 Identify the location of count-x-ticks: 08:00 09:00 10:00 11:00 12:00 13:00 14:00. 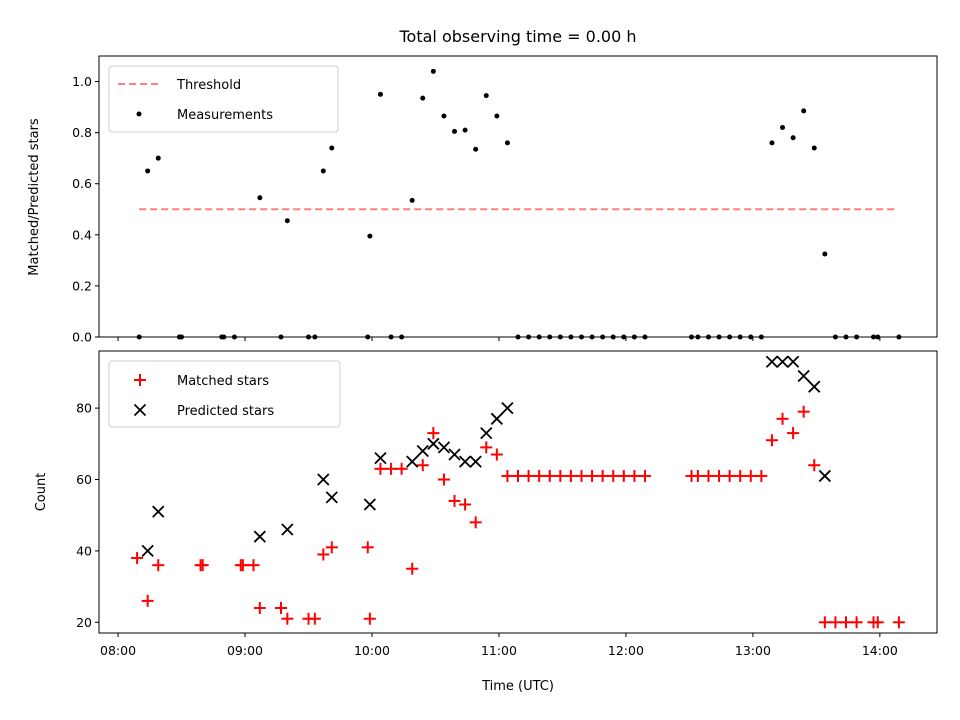
(499, 645).